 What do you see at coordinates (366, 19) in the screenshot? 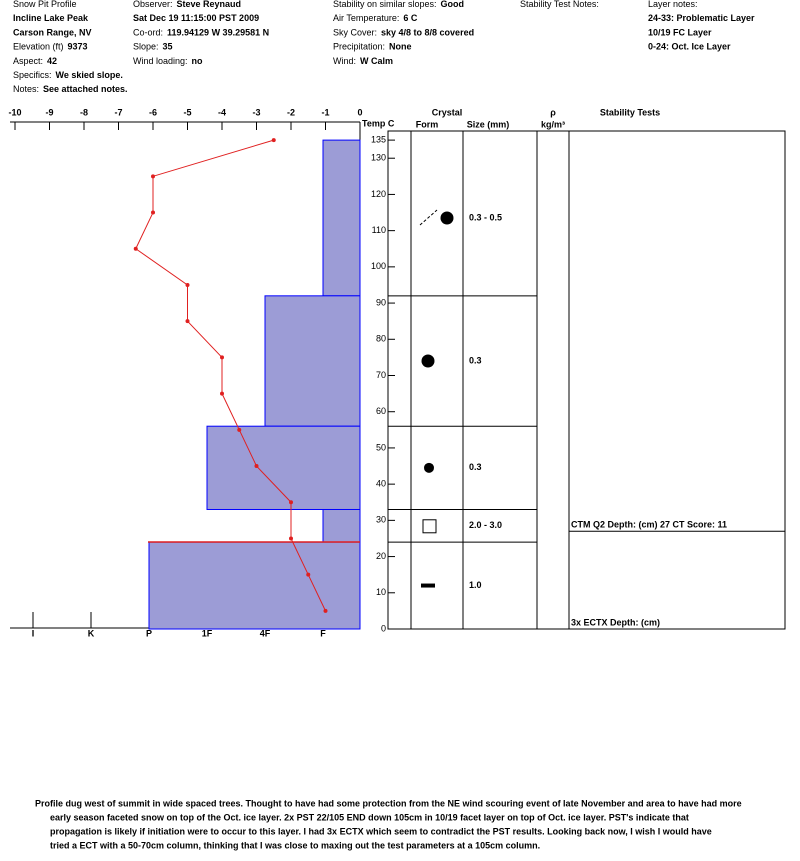
I see `field-label: Air Temperature:` at bounding box center [366, 19].